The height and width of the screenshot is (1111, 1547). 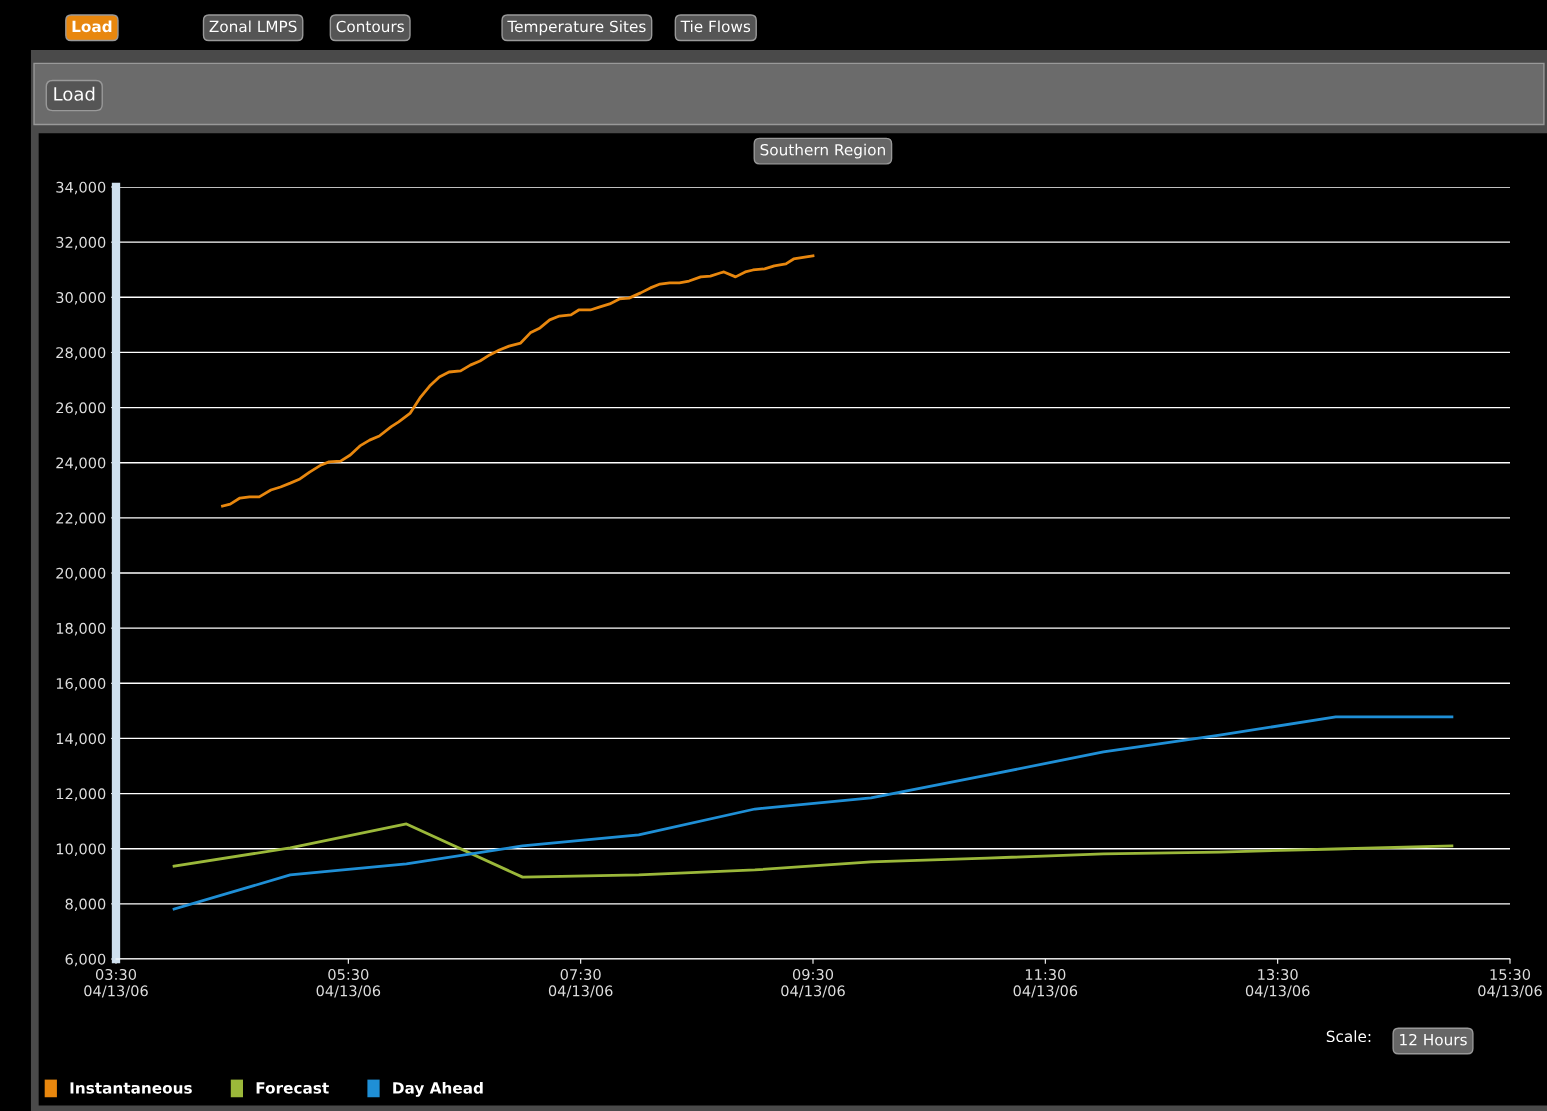 What do you see at coordinates (81, 739) in the screenshot?
I see `y-tick-label: 14,000` at bounding box center [81, 739].